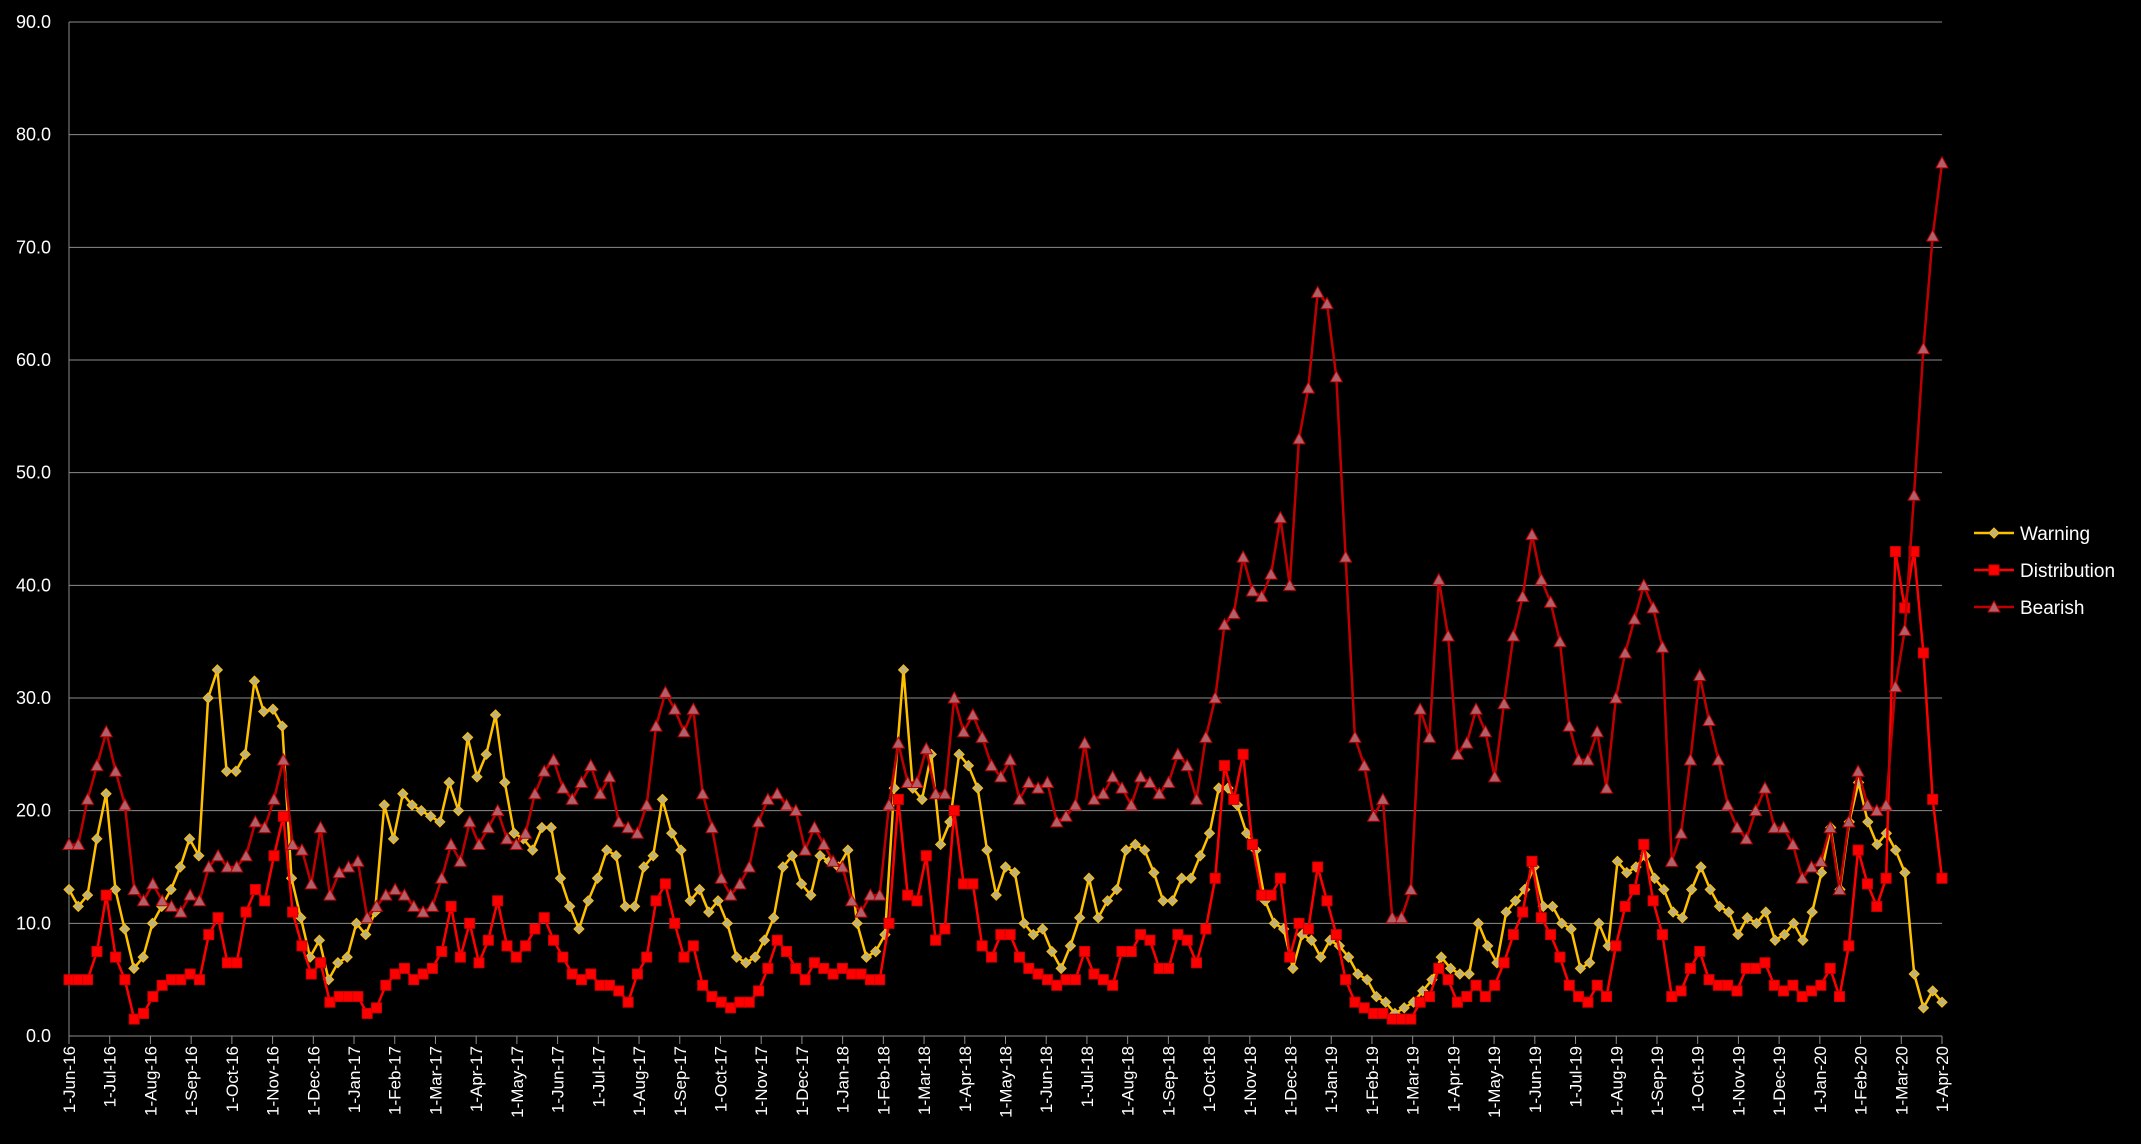  Describe the element at coordinates (1535, 1079) in the screenshot. I see `x-tick-label: 1-Jun-19` at that location.